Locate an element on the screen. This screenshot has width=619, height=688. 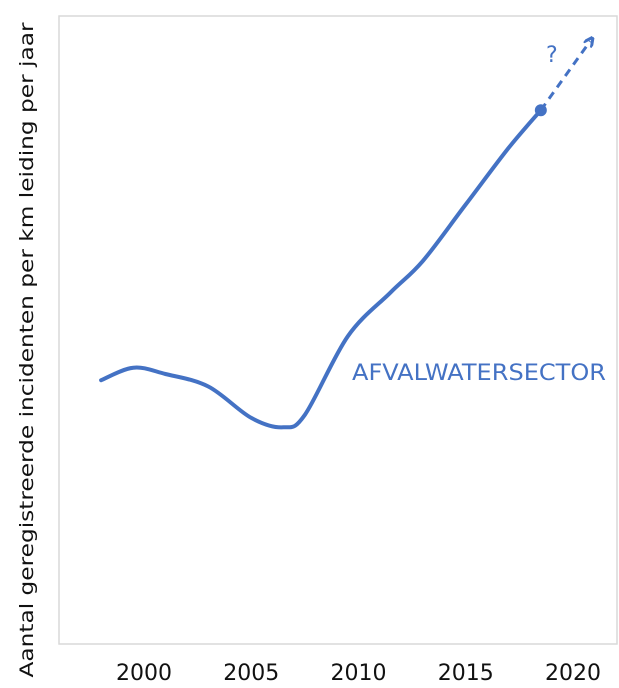
x-tick-label-2010: 2010 is located at coordinates (359, 673).